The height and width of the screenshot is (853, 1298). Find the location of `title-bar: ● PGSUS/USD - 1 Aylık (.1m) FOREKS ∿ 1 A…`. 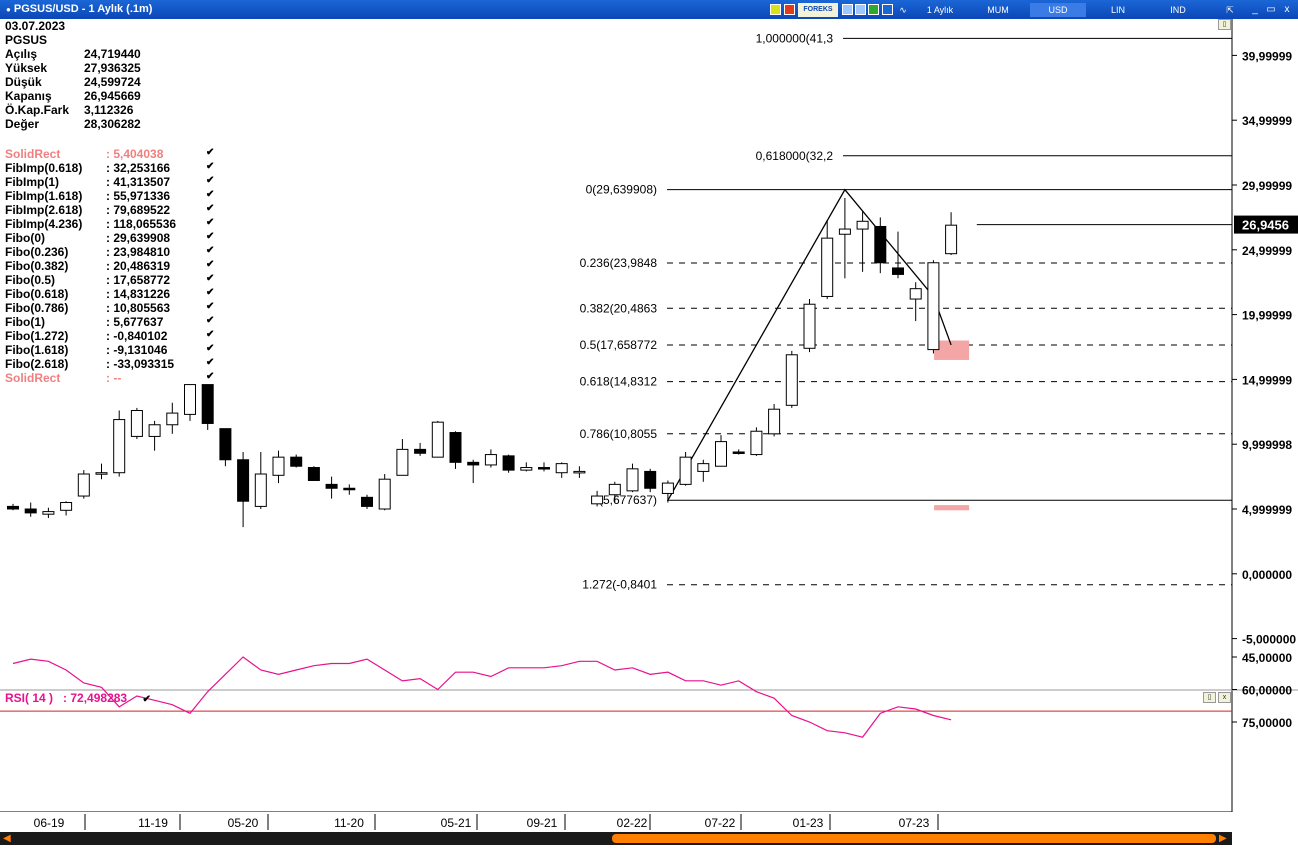

title-bar: ● PGSUS/USD - 1 Aylık (.1m) FOREKS ∿ 1 A… is located at coordinates (649, 9).